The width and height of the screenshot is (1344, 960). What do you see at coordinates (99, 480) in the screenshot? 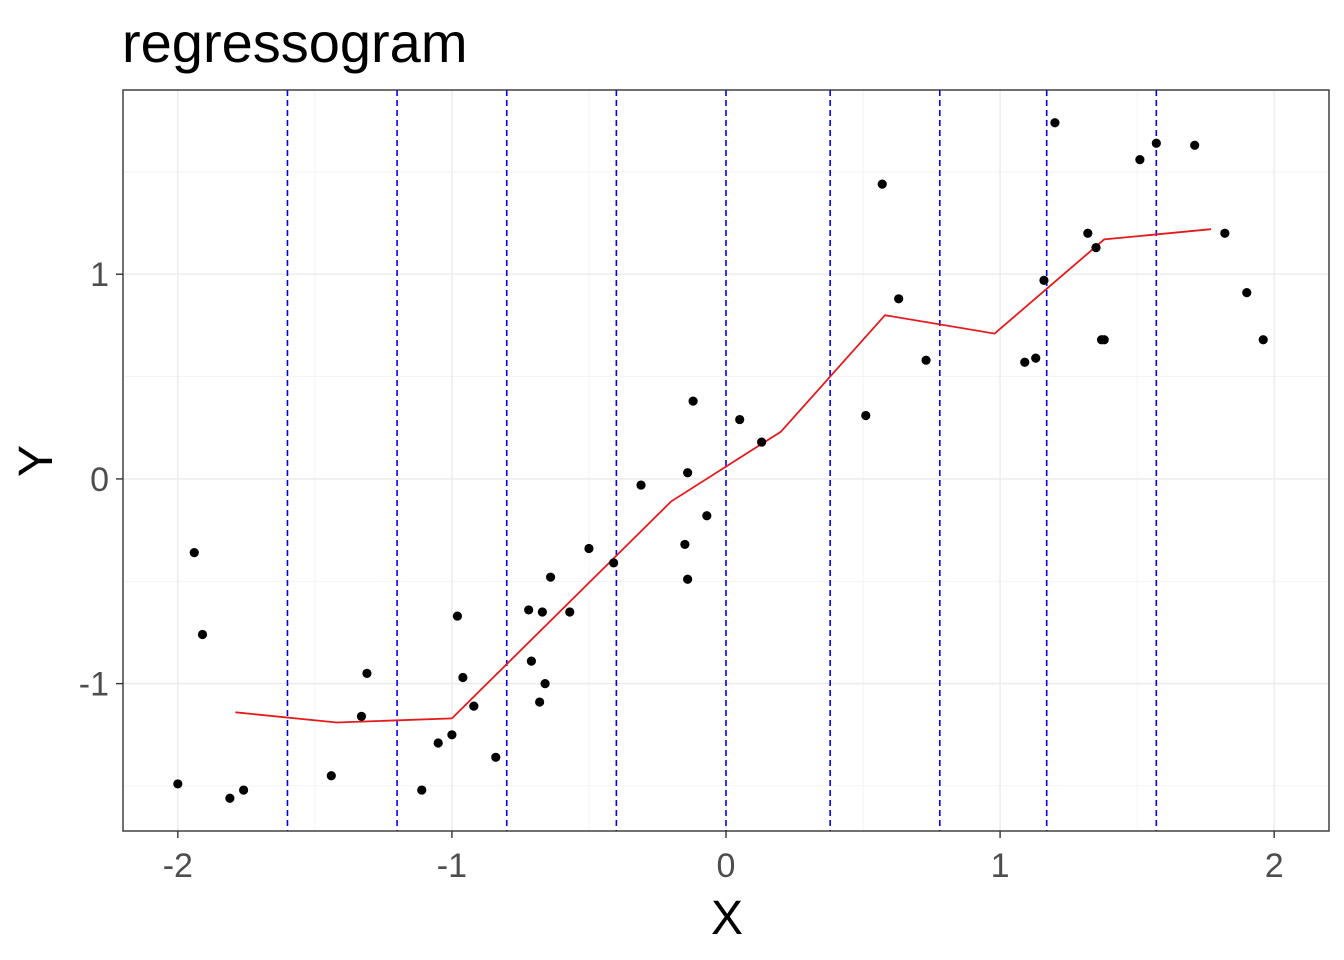
I see `y-tick-label: 0` at bounding box center [99, 480].